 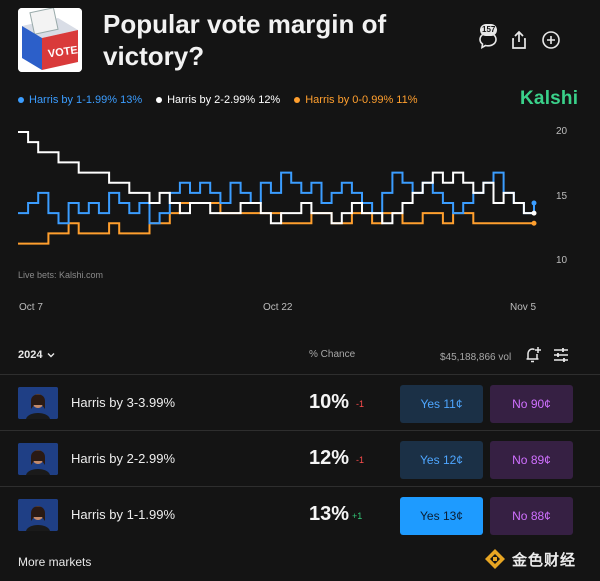 I want to click on bell-plus-icon, so click(x=533, y=355).